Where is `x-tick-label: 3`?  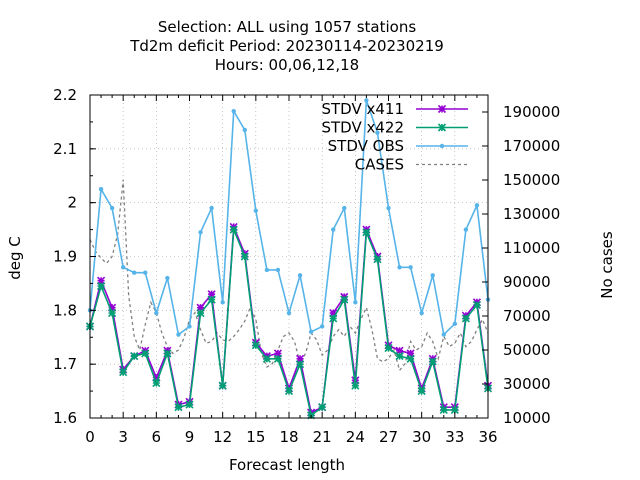 x-tick-label: 3 is located at coordinates (123, 437).